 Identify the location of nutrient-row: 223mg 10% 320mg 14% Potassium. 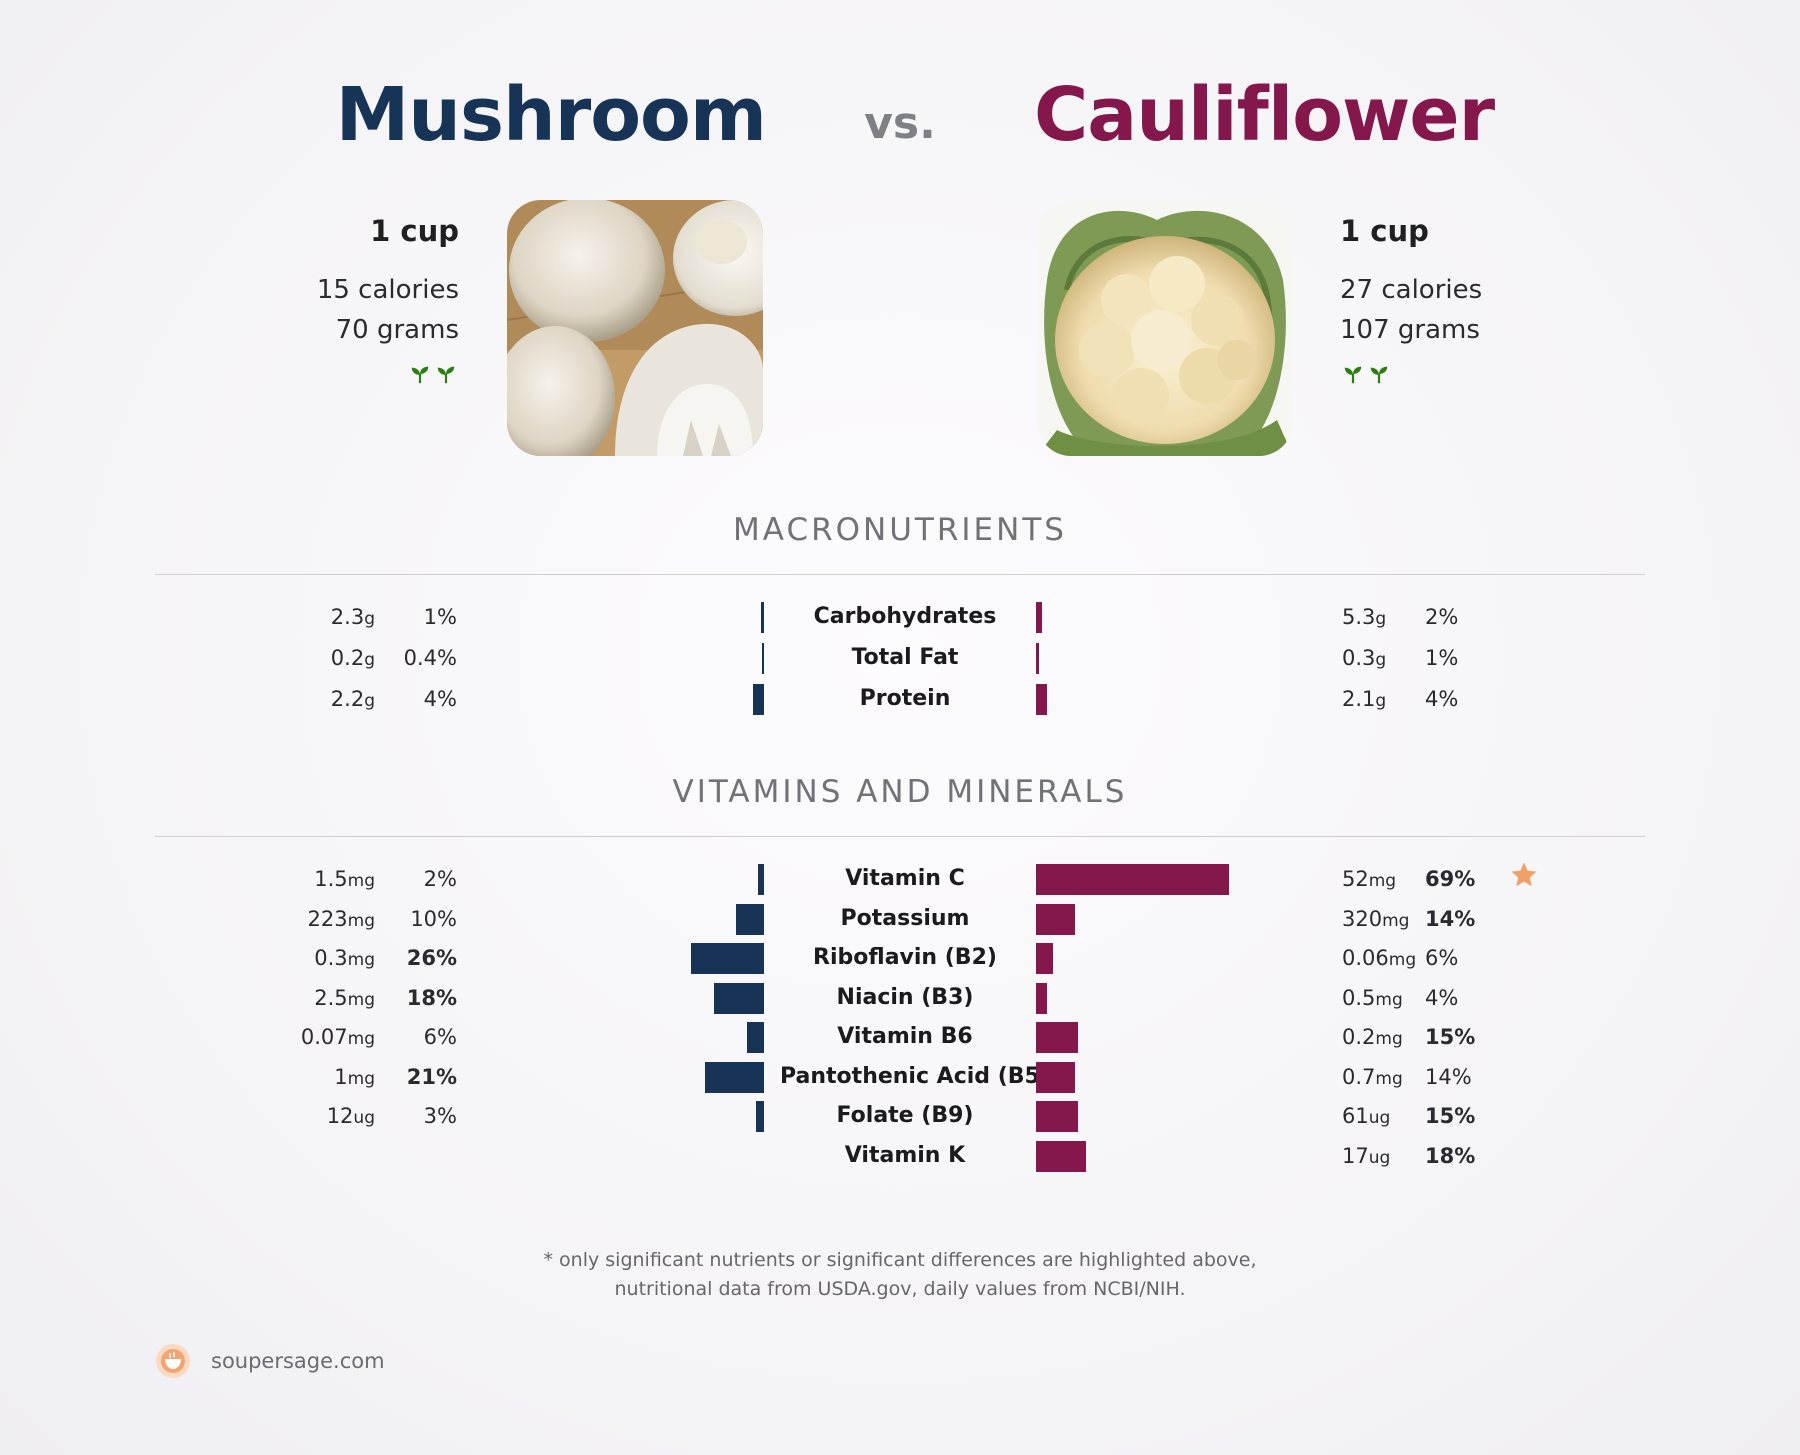
(900, 919).